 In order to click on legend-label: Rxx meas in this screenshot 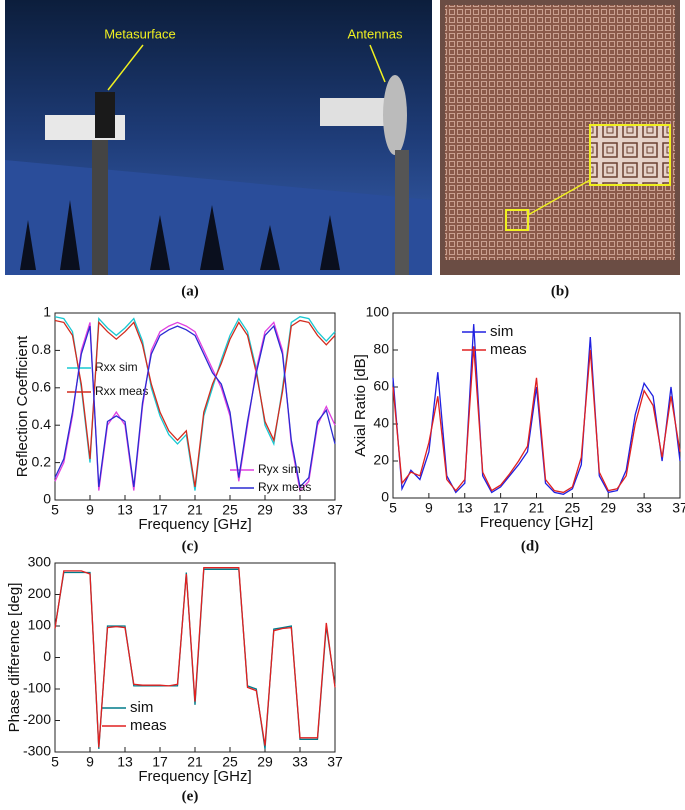, I will do `click(121, 391)`.